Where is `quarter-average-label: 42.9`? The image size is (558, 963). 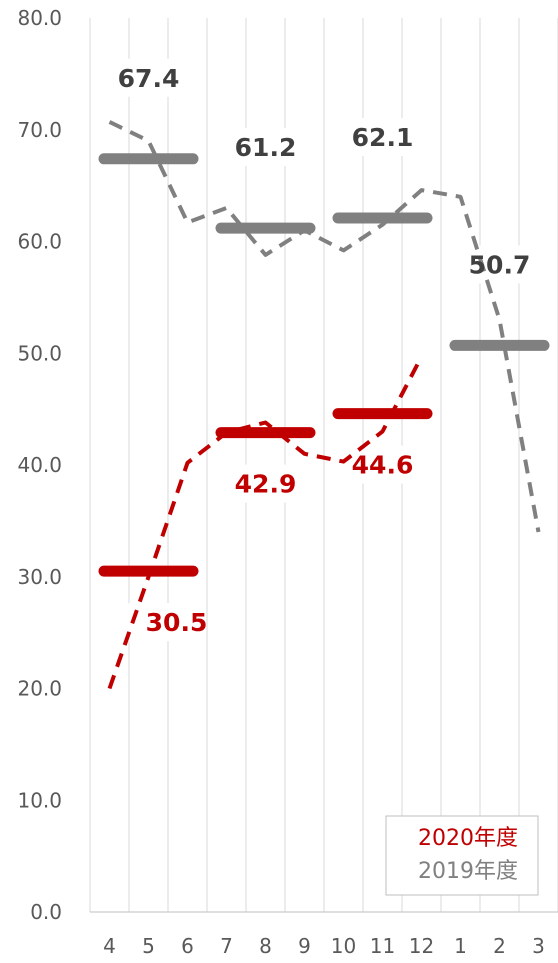
quarter-average-label: 42.9 is located at coordinates (266, 484).